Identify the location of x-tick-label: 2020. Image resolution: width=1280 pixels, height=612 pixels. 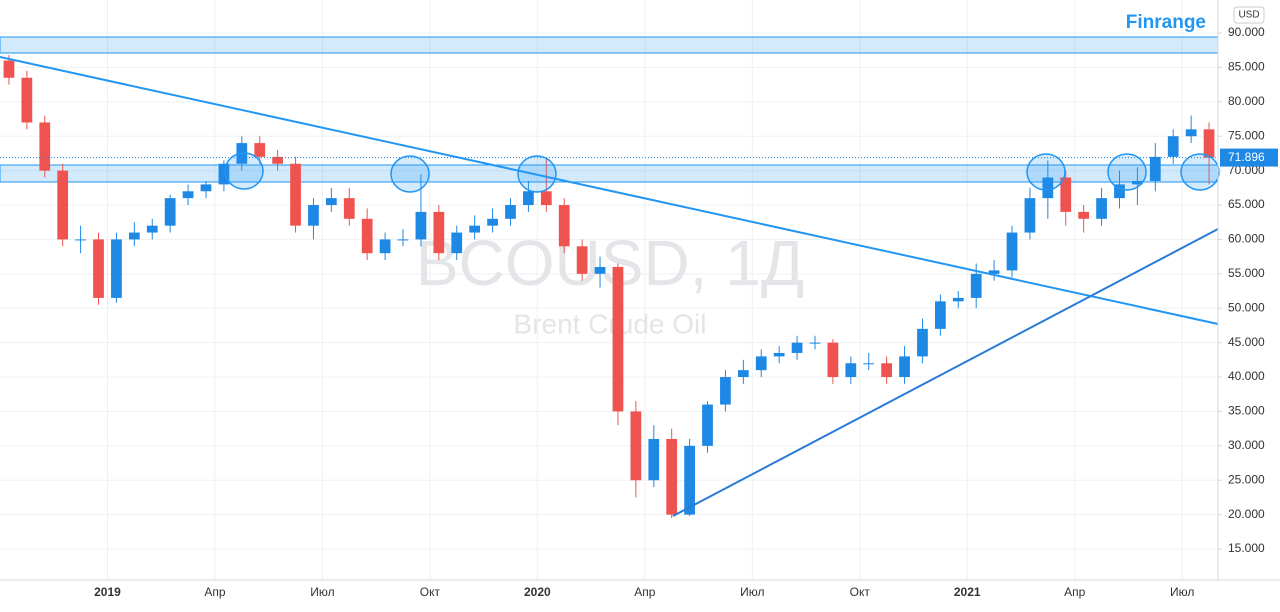
(537, 592).